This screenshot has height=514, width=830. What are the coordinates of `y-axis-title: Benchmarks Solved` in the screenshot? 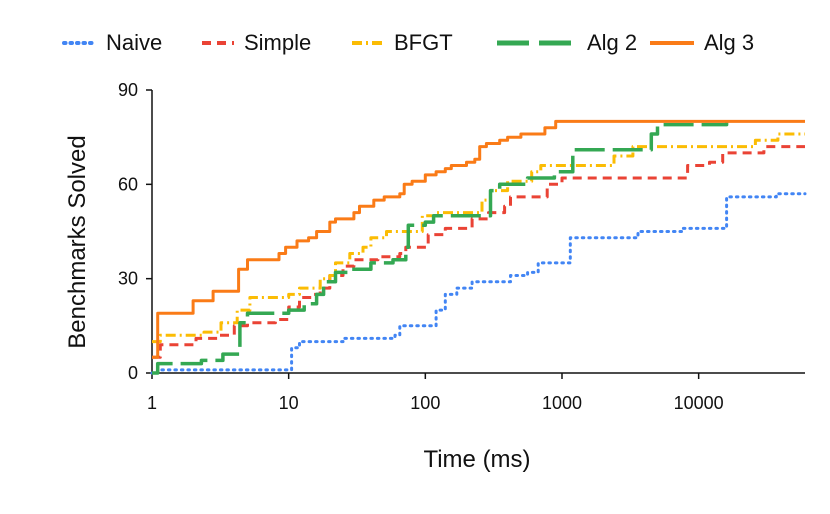 It's located at (77, 241).